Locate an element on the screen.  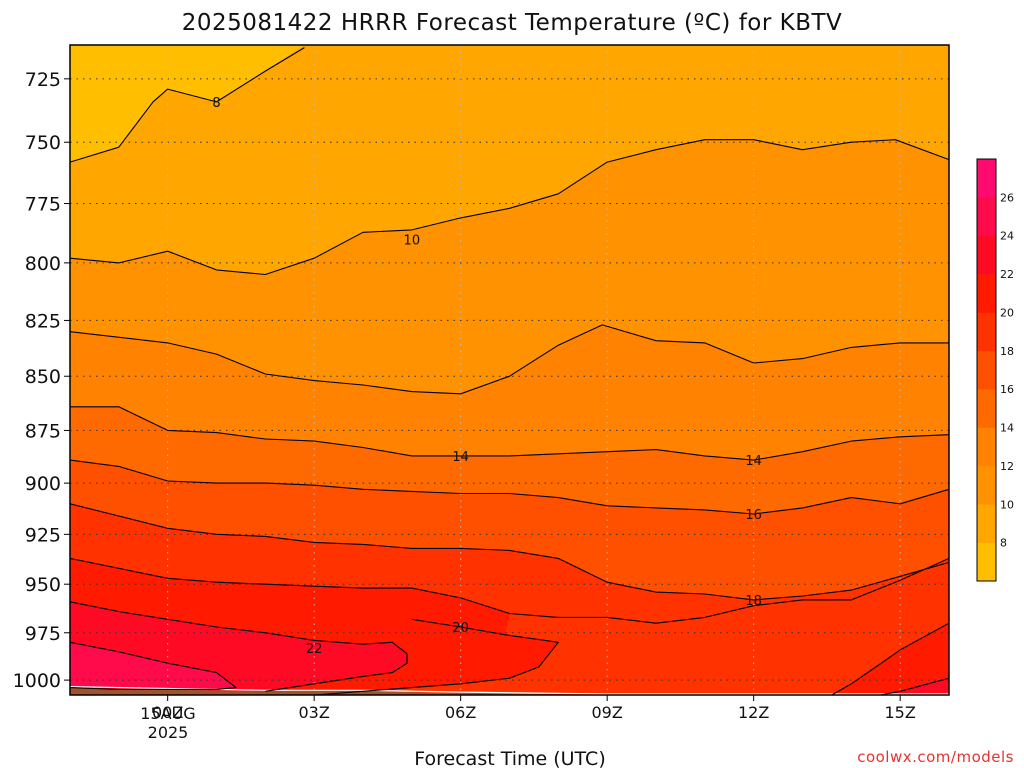
y-tick-label-850: 850 is located at coordinates (43, 377).